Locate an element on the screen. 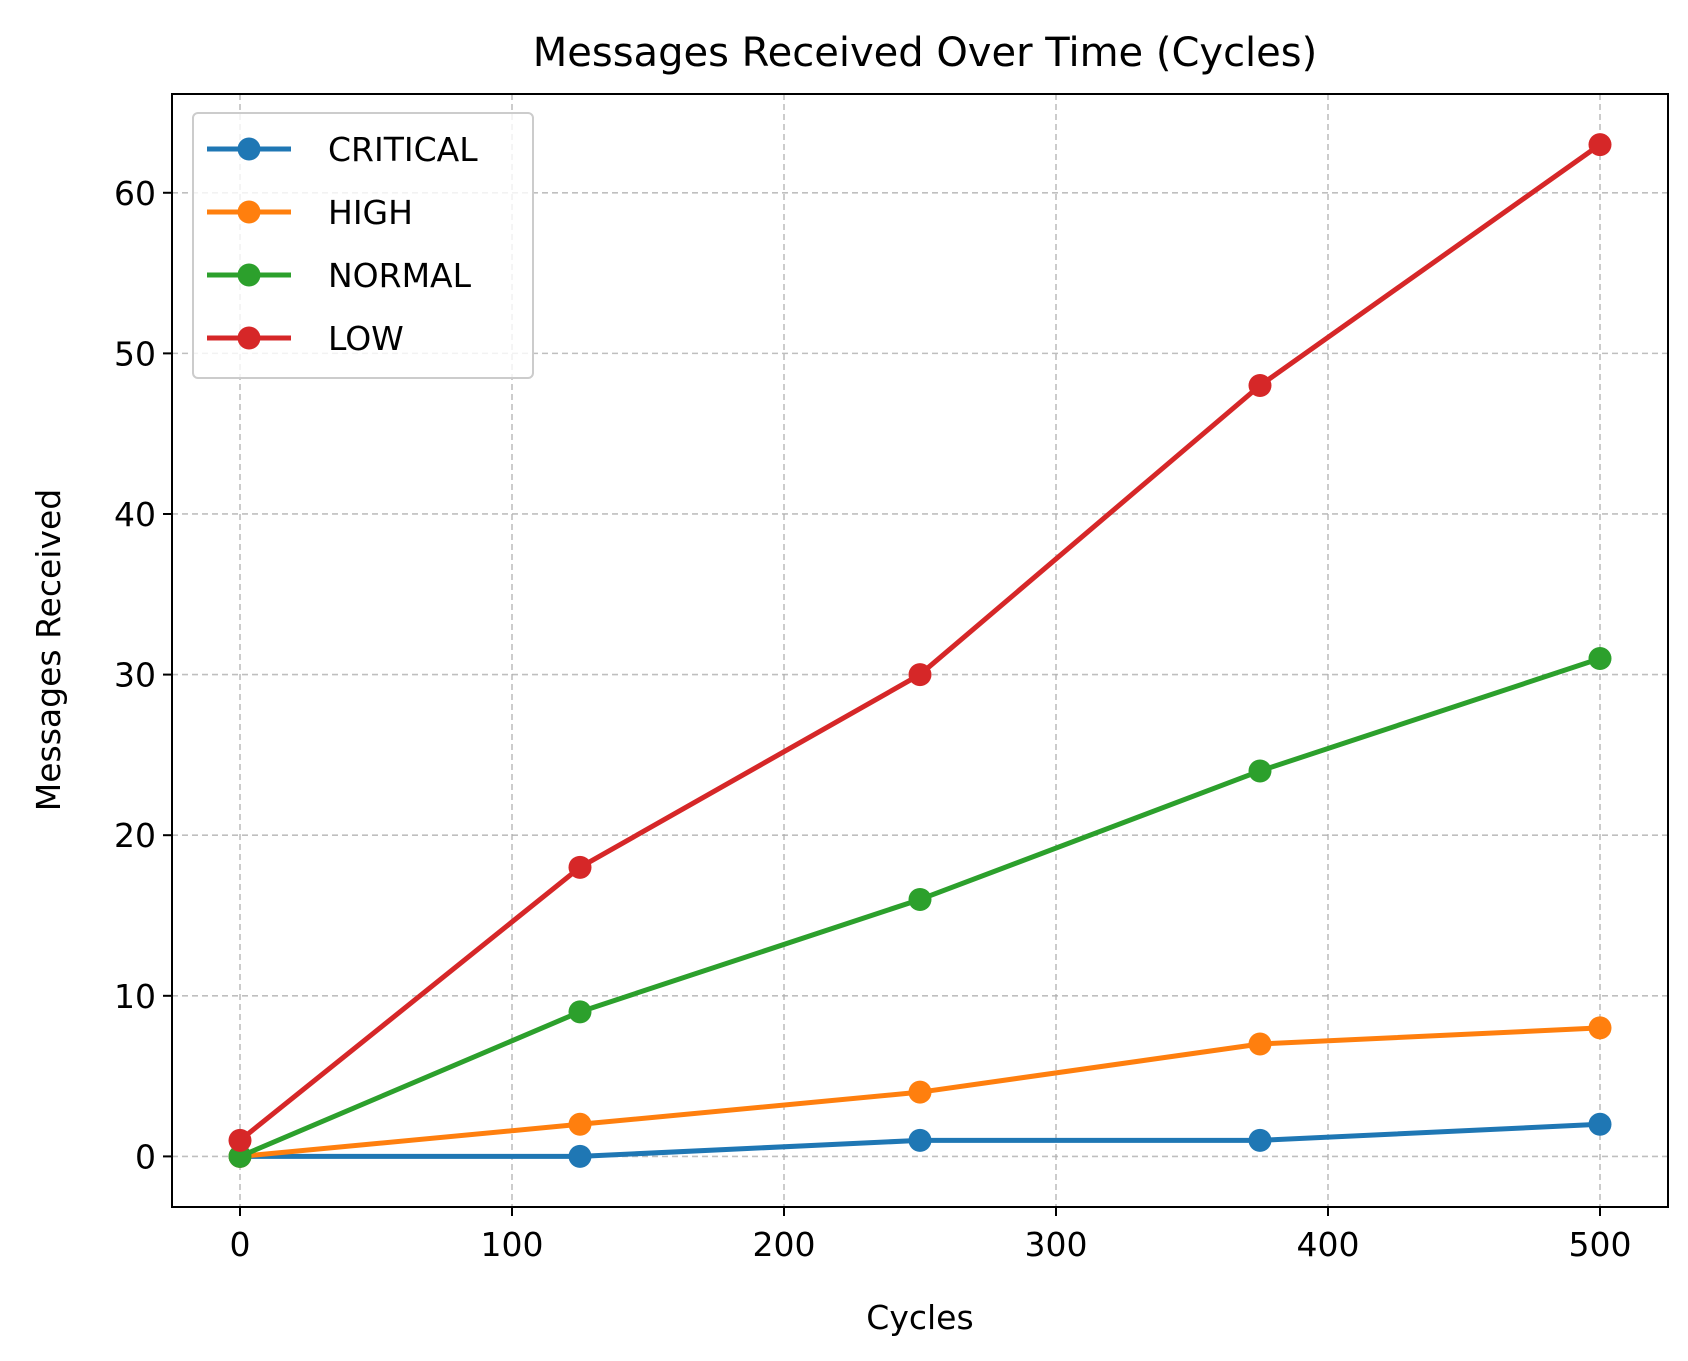 This screenshot has width=1688, height=1361. legend-item-critical: CRITICAL is located at coordinates (342, 149).